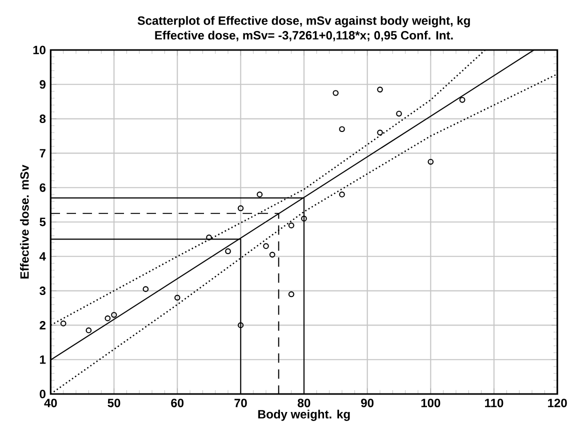 The height and width of the screenshot is (430, 571). What do you see at coordinates (177, 403) in the screenshot?
I see `x-tick-label: 60` at bounding box center [177, 403].